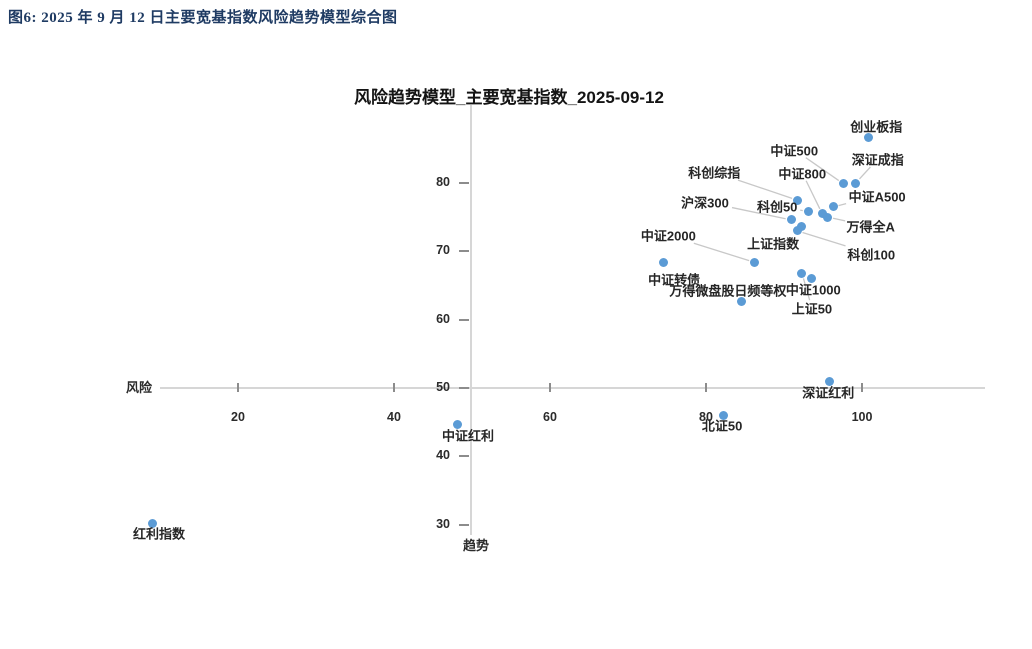  What do you see at coordinates (394, 417) in the screenshot?
I see `x-tick-label: 40` at bounding box center [394, 417].